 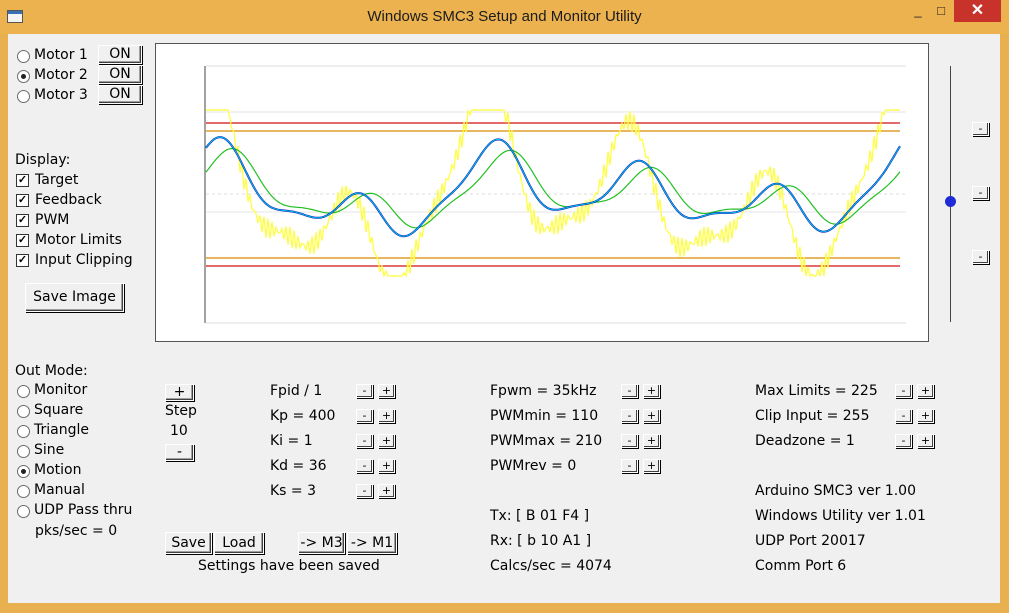 What do you see at coordinates (74, 297) in the screenshot?
I see `save-image-button: Save Image` at bounding box center [74, 297].